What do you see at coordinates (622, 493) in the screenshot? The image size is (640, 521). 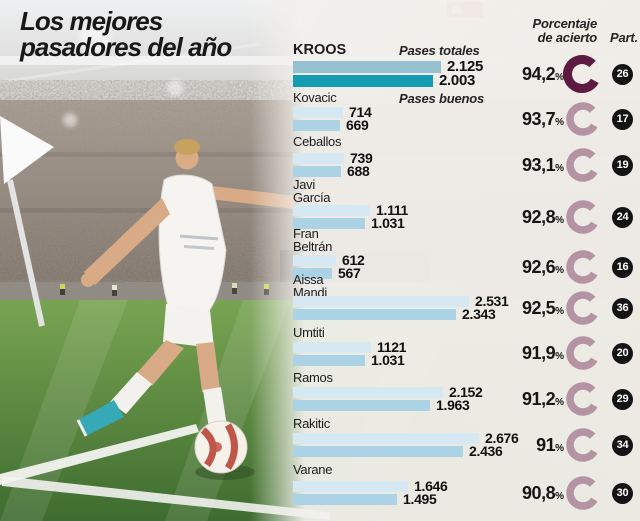 I see `participation-badge: 30` at bounding box center [622, 493].